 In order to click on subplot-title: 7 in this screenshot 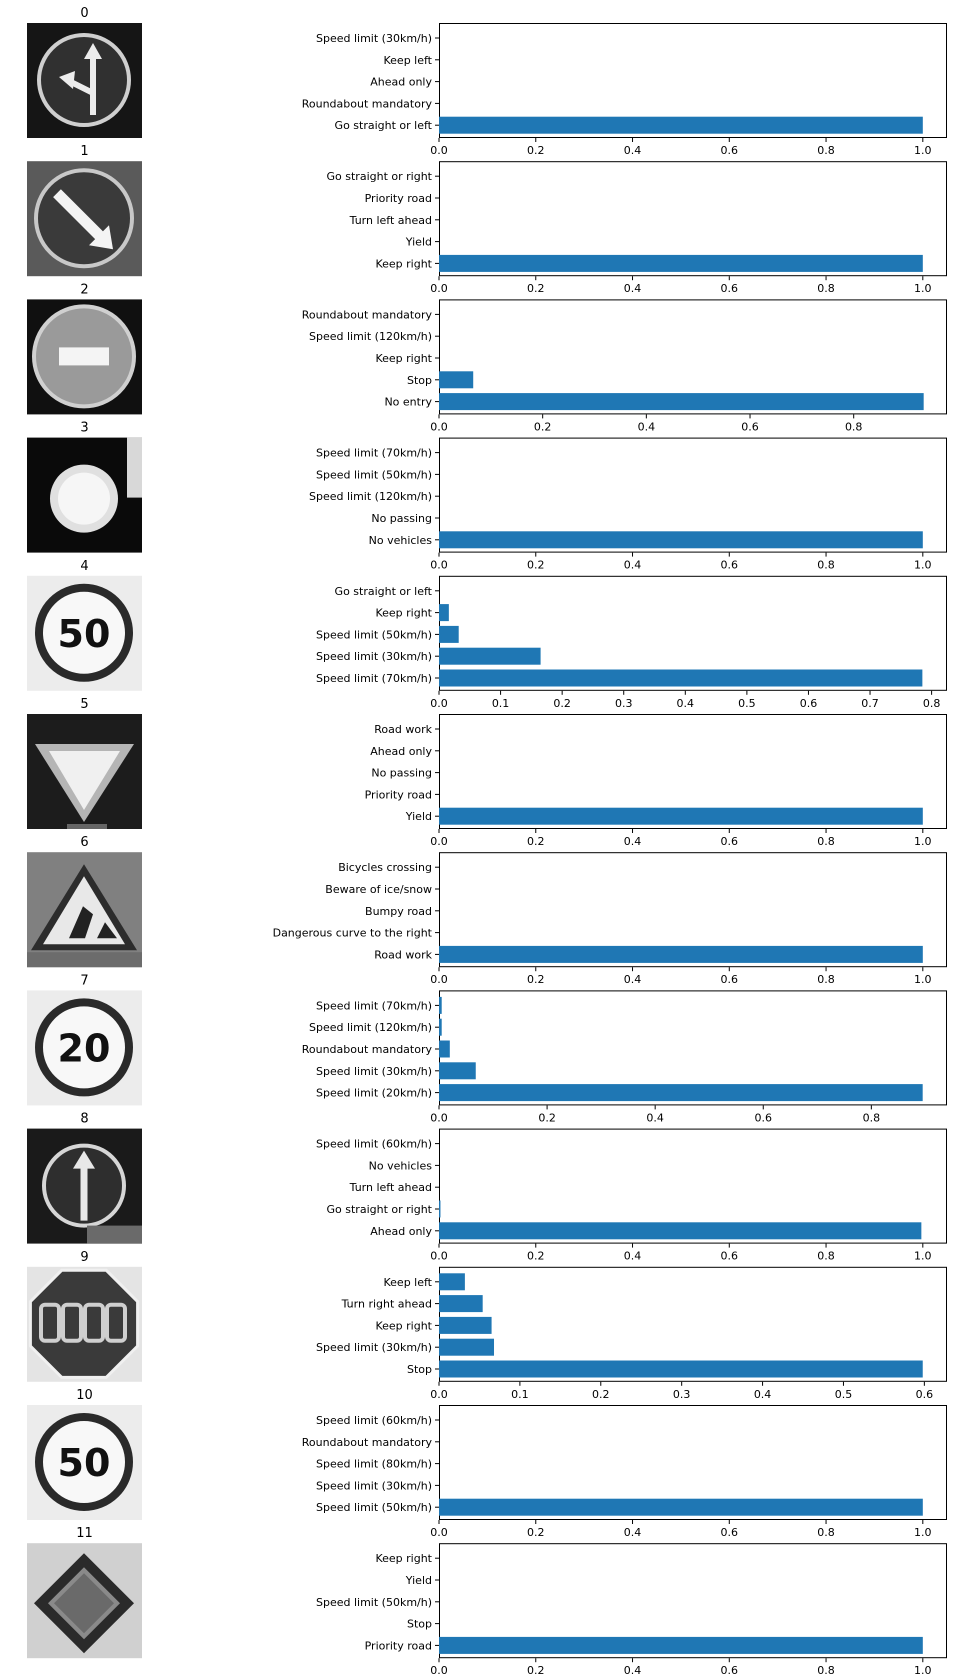, I will do `click(84, 980)`.